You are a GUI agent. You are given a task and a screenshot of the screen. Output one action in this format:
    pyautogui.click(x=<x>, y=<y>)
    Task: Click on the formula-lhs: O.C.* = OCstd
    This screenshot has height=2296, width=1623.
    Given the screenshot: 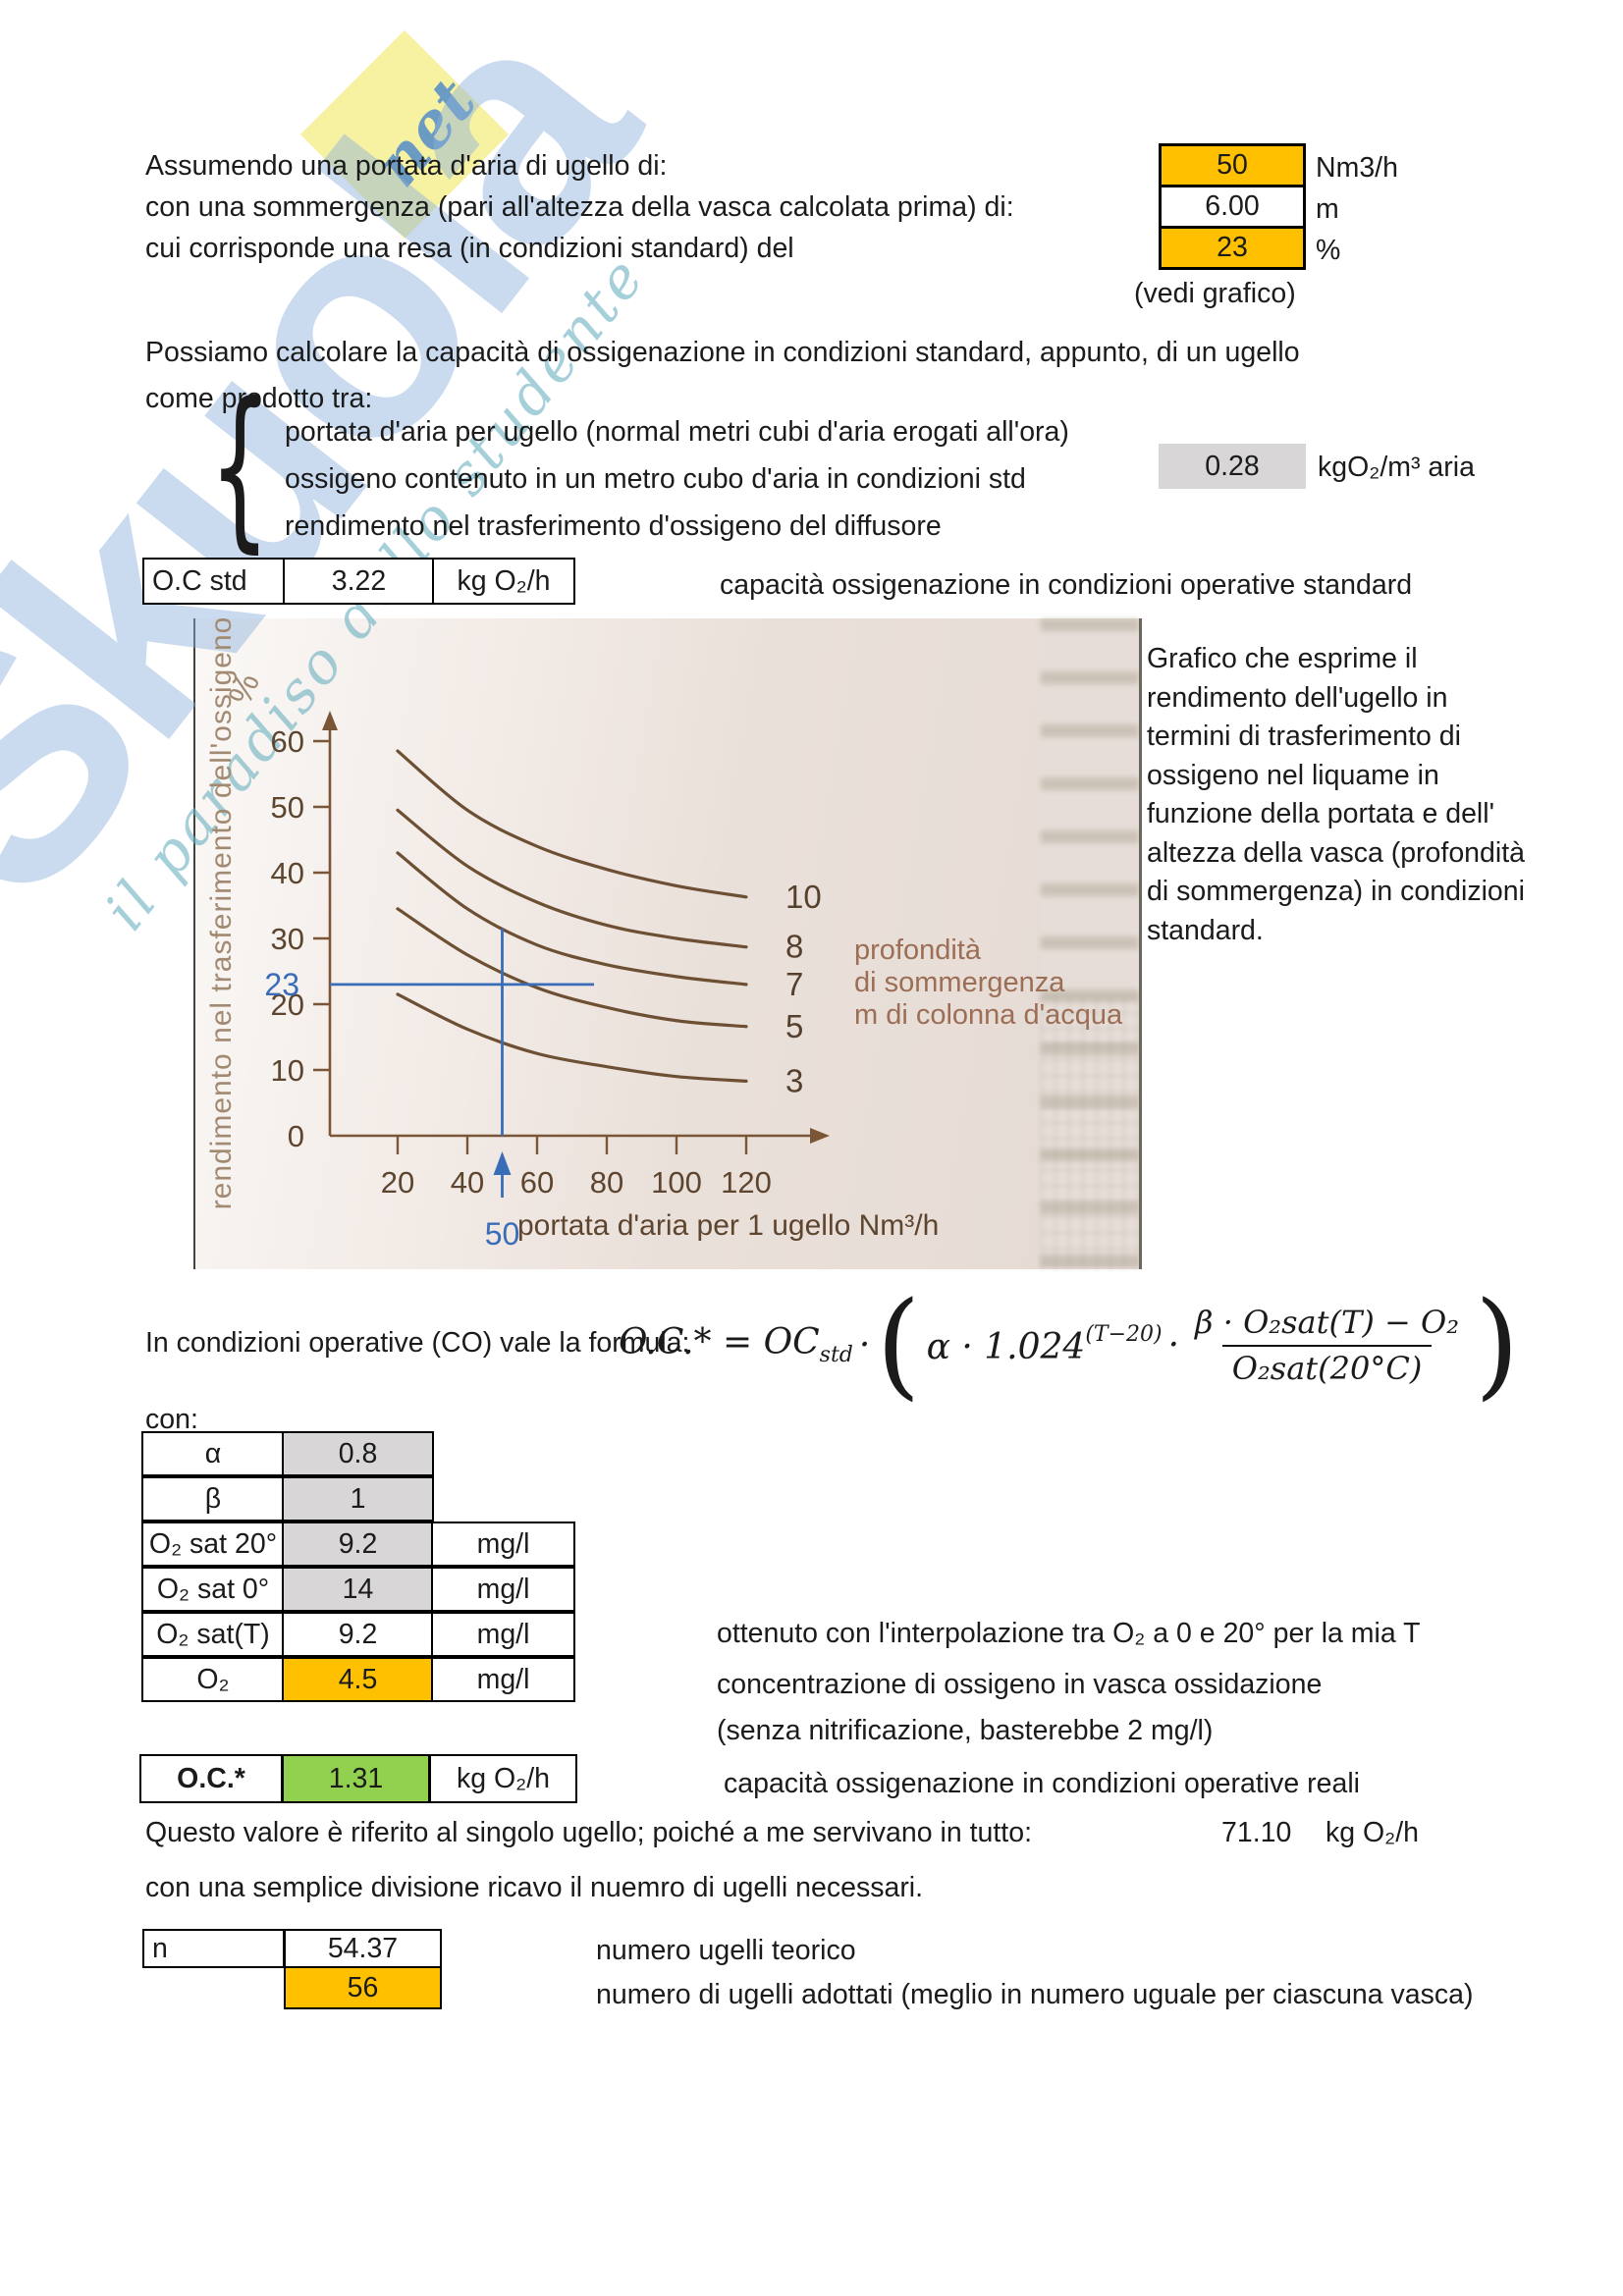 What is the action you would take?
    pyautogui.click(x=736, y=1344)
    